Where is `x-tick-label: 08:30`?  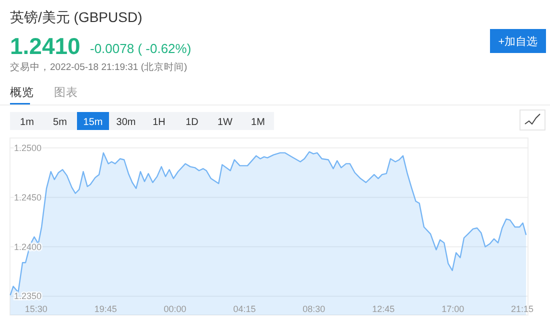
x-tick-label: 08:30 is located at coordinates (314, 309).